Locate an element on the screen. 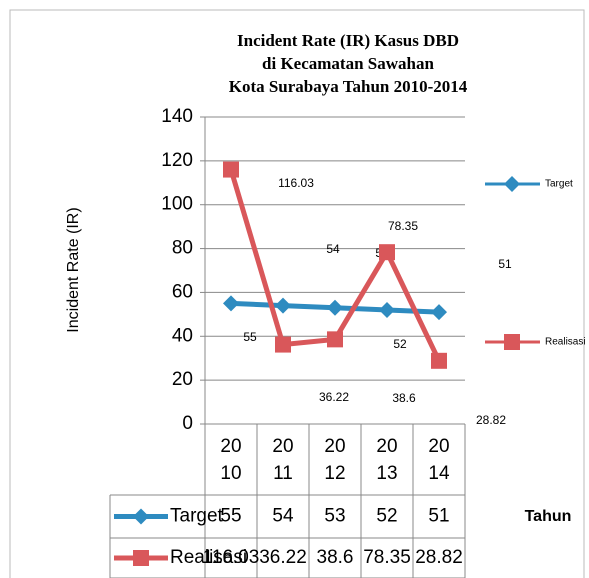 This screenshot has height=578, width=589. x-axis-label: Tahun is located at coordinates (548, 516).